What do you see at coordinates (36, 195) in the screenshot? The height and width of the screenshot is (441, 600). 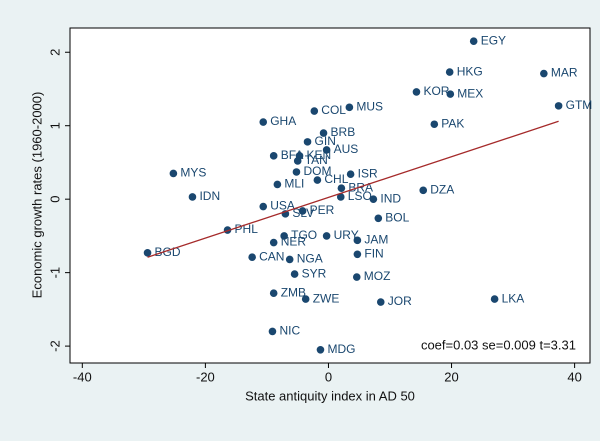 I see `y-axis-title: Economic growth rates (1960-2000)` at bounding box center [36, 195].